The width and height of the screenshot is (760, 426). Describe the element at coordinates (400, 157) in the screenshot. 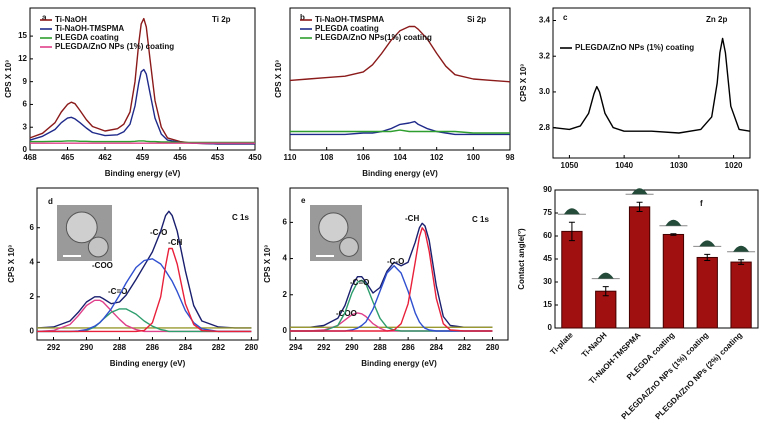

I see `x-tick-label: 104` at that location.